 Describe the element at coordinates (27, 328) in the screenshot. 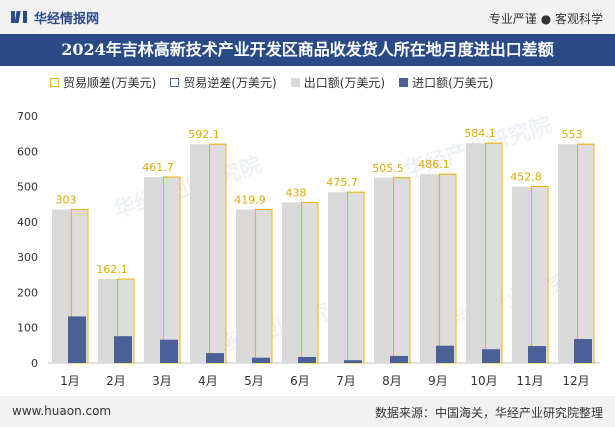

I see `y-tick-label: 100` at that location.